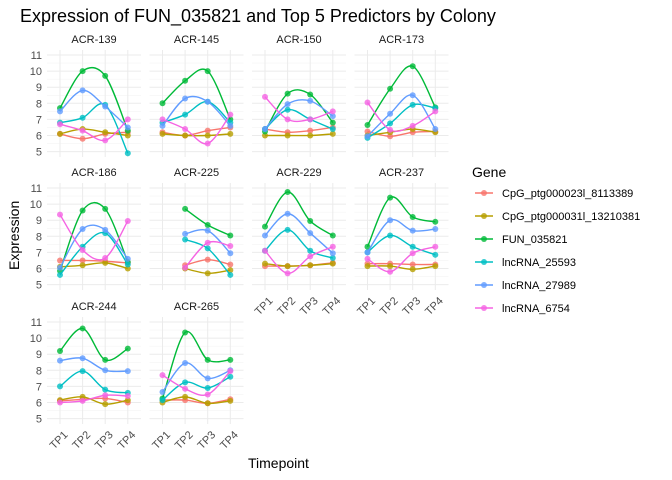  Describe the element at coordinates (489, 172) in the screenshot. I see `legend-title: Gene` at that location.